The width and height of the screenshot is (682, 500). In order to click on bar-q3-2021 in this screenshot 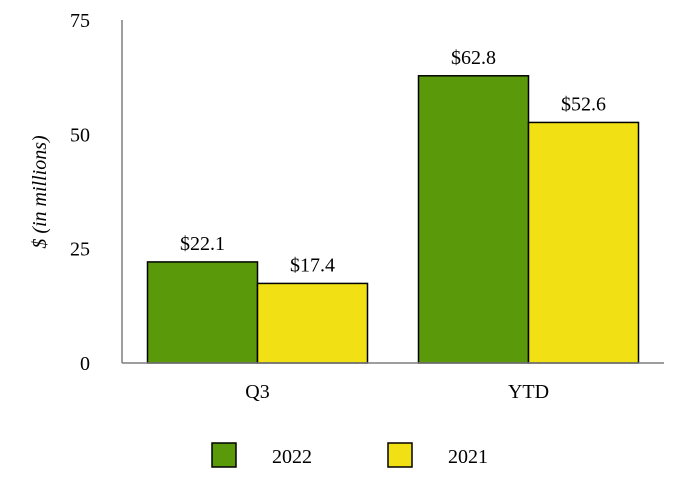, I will do `click(312, 323)`.